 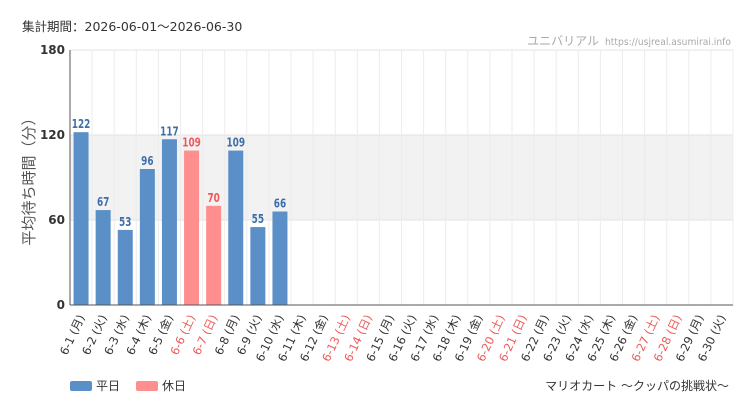 I want to click on bar-value-label: 66, so click(x=280, y=203).